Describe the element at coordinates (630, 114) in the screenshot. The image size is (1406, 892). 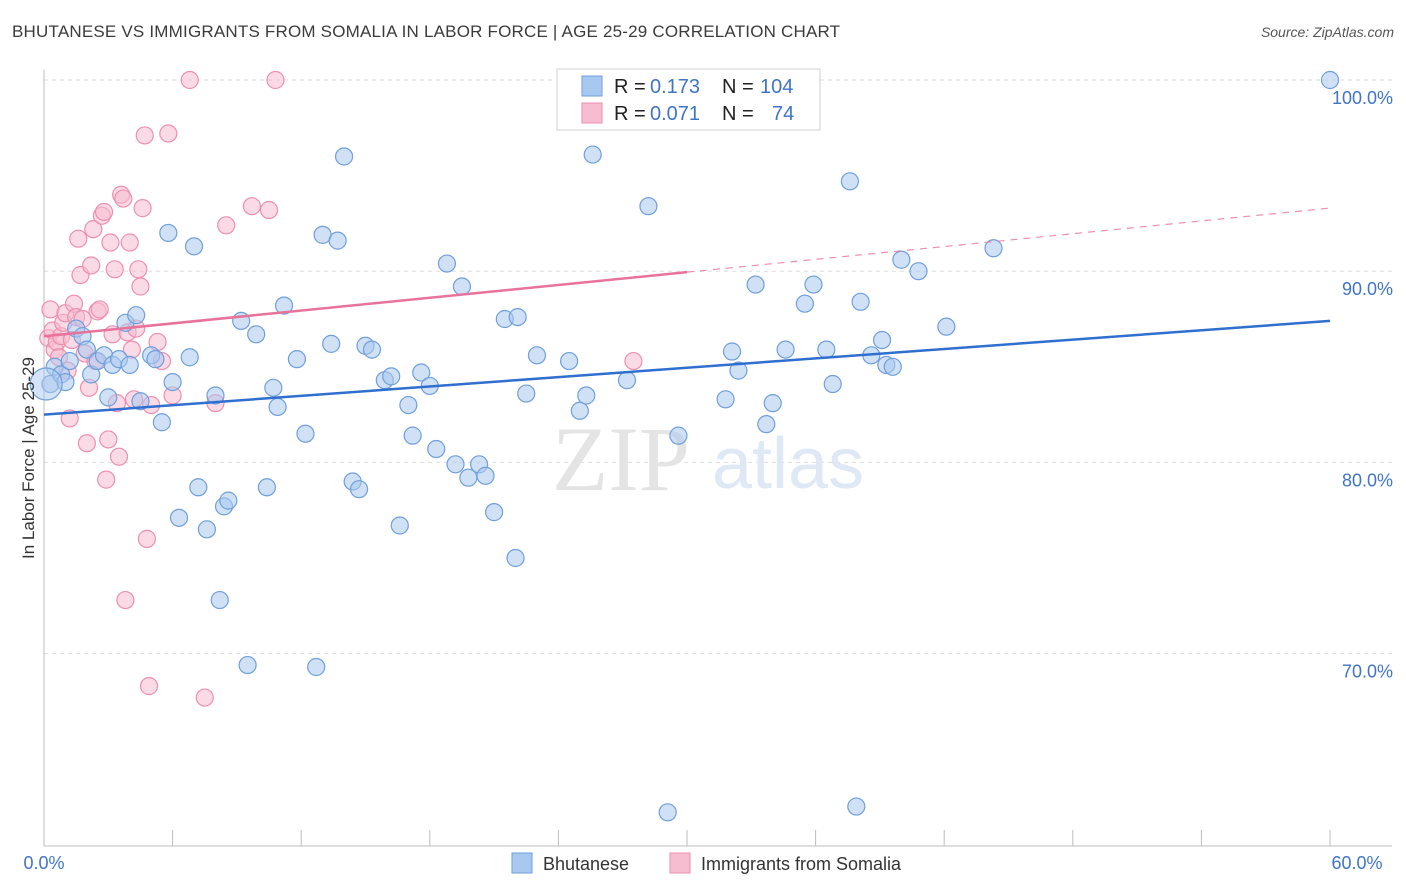
I see `stats-r-label-somalia: R =` at that location.